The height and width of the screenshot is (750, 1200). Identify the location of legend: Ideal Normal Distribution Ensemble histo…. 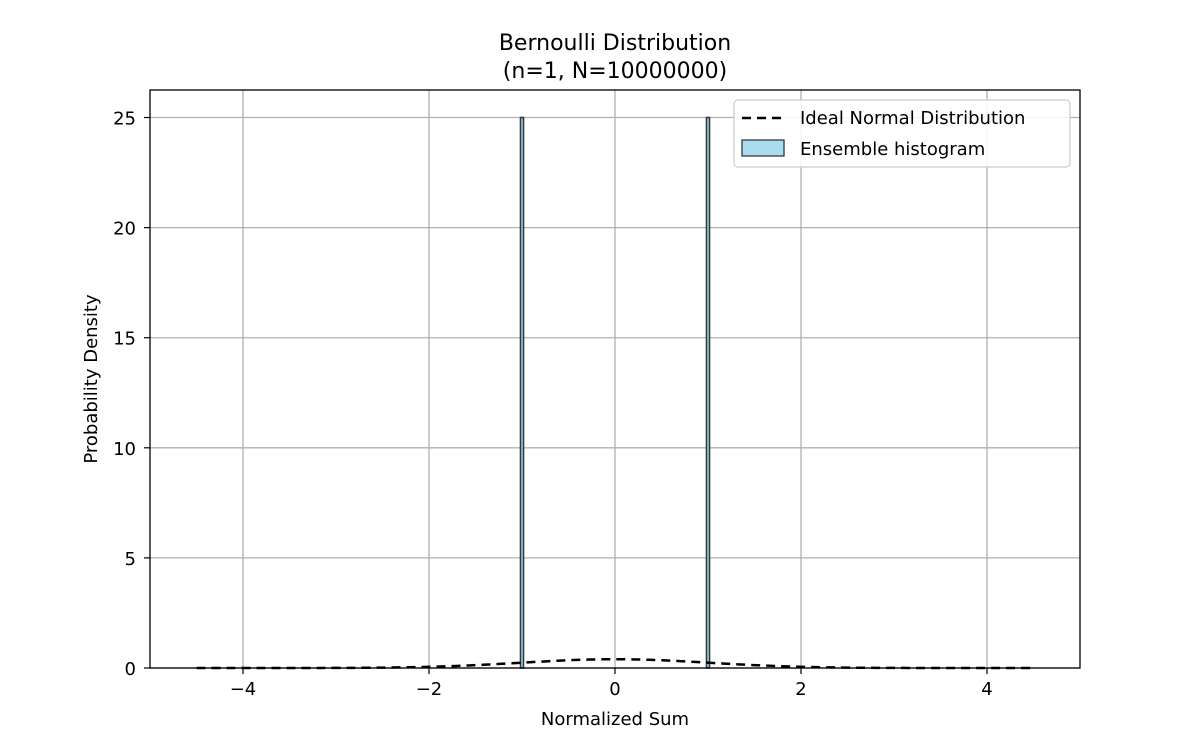
(902, 133).